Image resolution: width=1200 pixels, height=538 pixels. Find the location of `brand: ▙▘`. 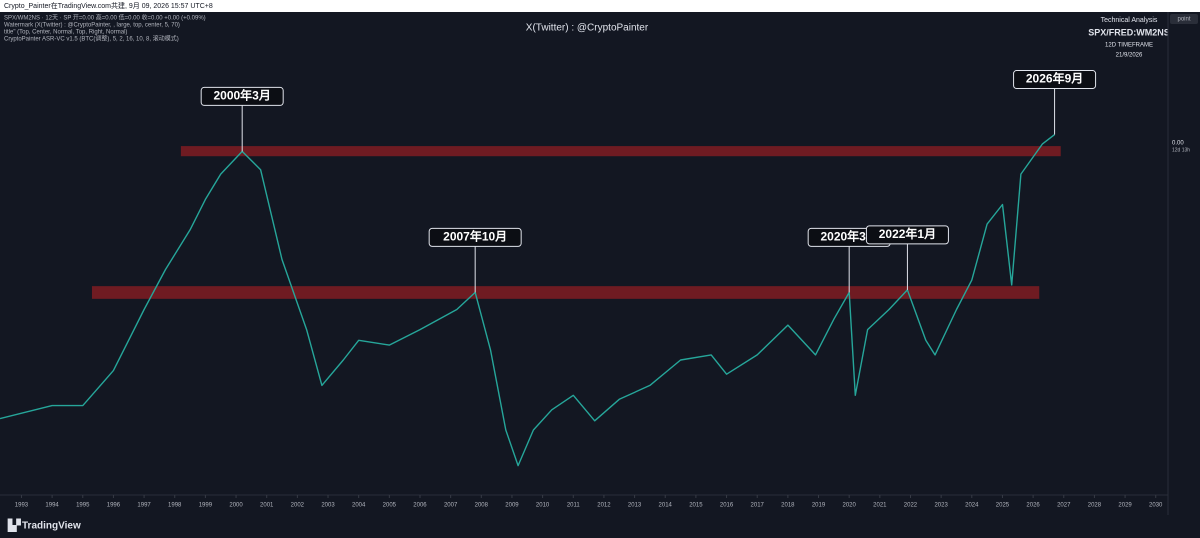

brand: ▙▘ is located at coordinates (16, 524).